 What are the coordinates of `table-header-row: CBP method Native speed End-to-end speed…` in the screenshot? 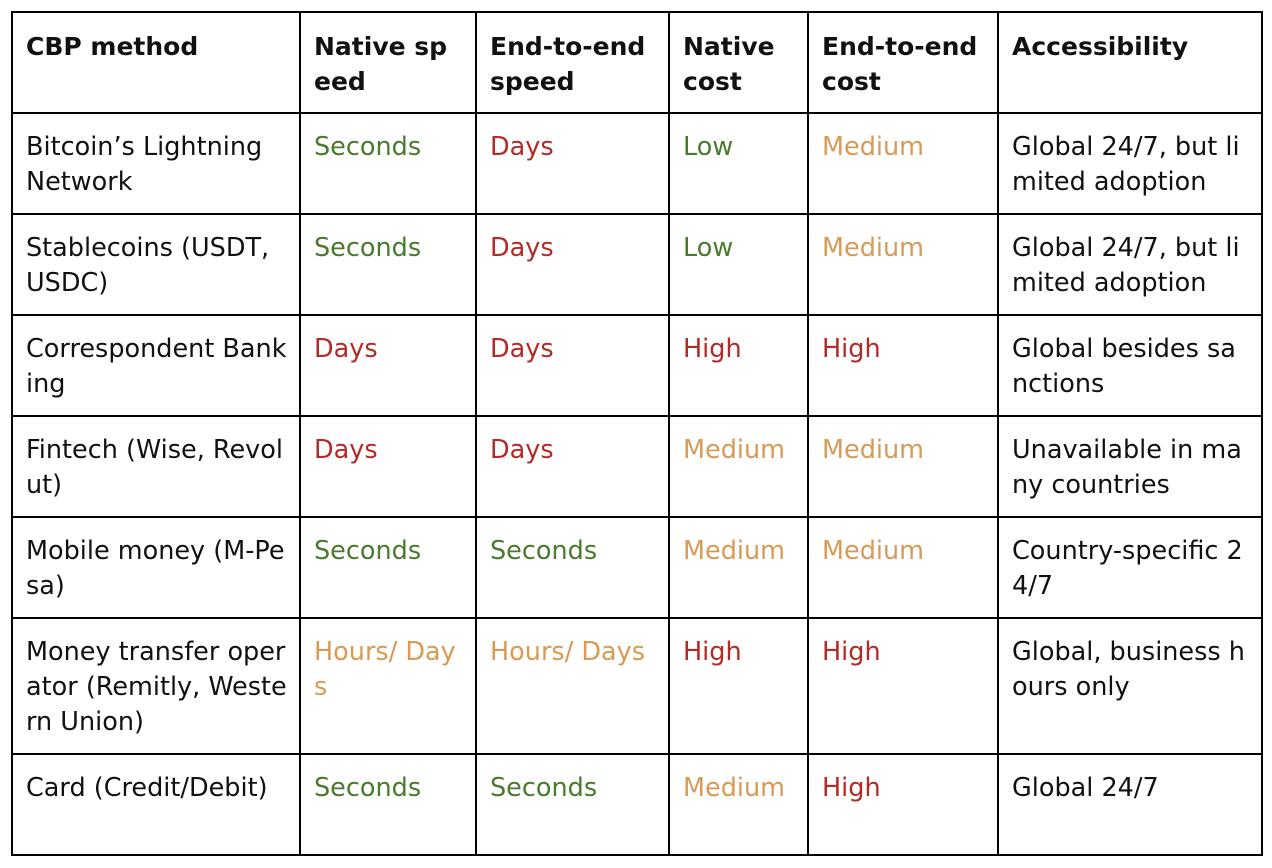 It's located at (637, 62).